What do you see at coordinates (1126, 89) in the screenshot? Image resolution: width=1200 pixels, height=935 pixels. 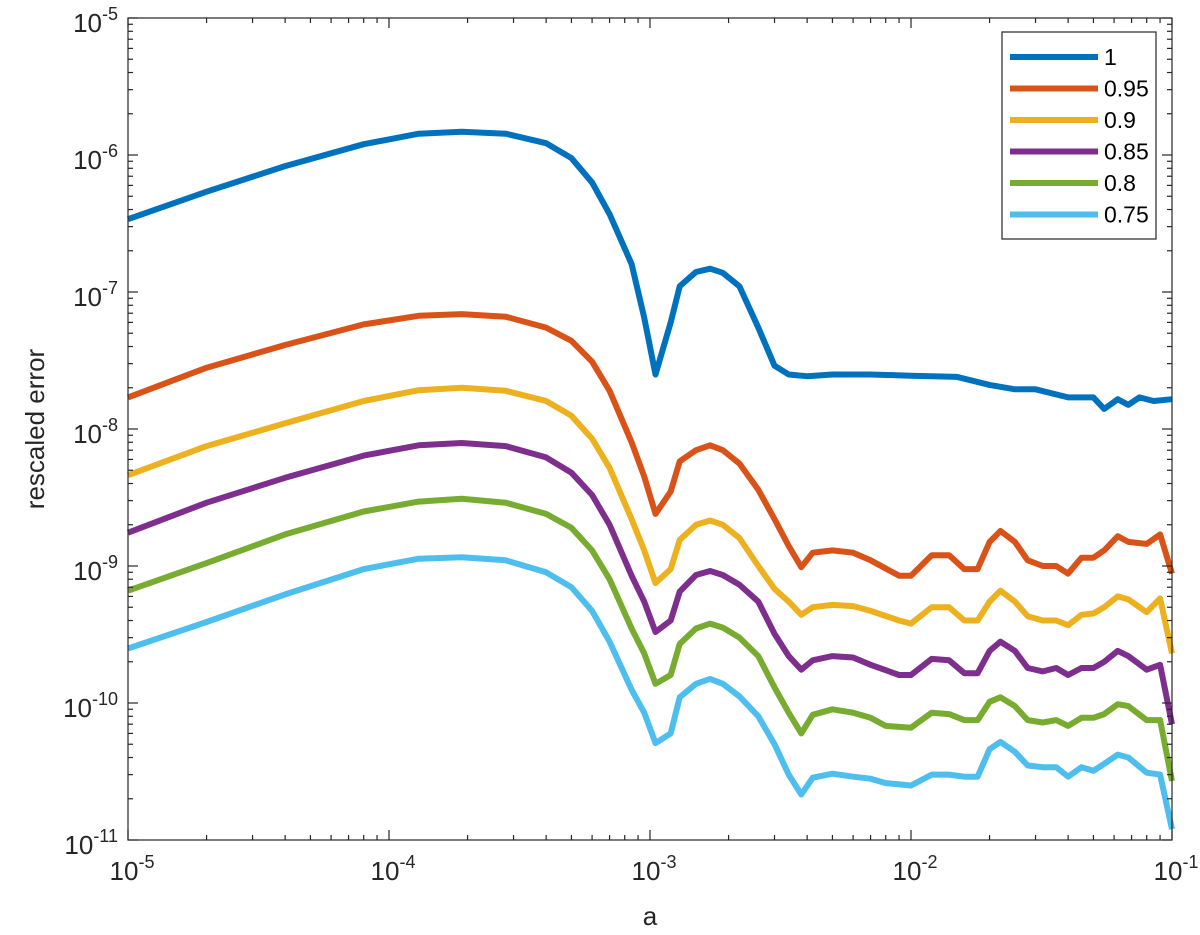 I see `legend-label-1: 0.95` at bounding box center [1126, 89].